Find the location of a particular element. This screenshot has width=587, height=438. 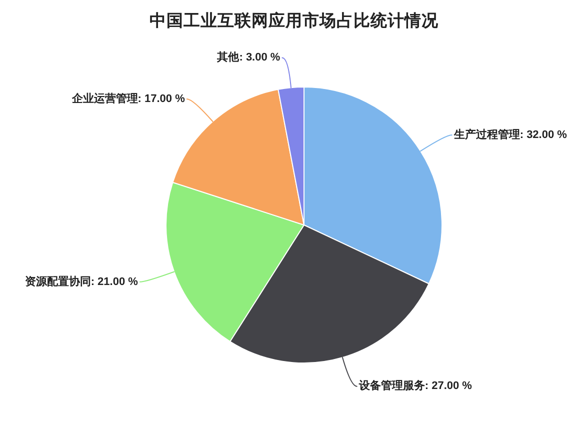

title: 中国工业互联网应用市场占比统计情况 is located at coordinates (294, 21).